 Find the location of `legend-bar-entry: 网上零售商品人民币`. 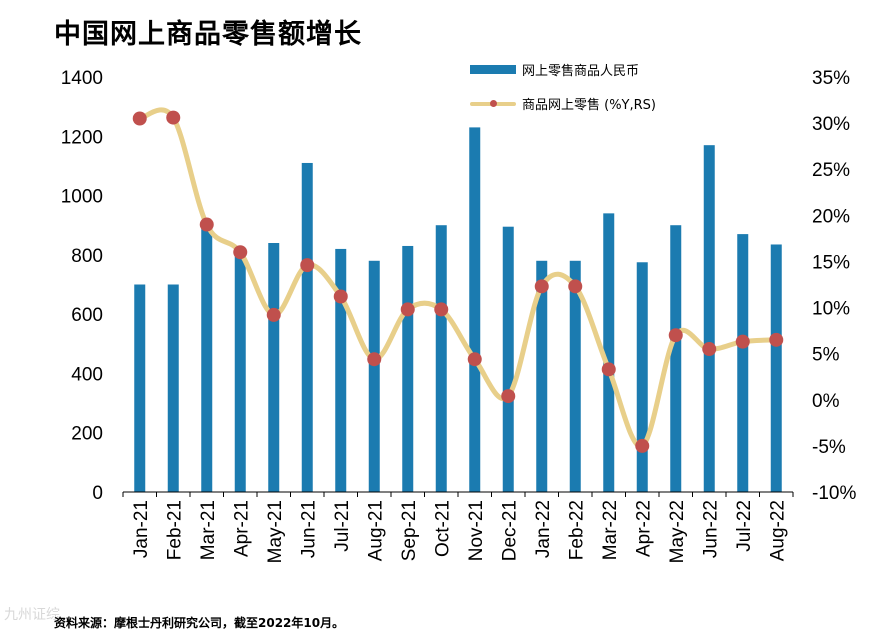

legend-bar-entry: 网上零售商品人民币 is located at coordinates (554, 69).